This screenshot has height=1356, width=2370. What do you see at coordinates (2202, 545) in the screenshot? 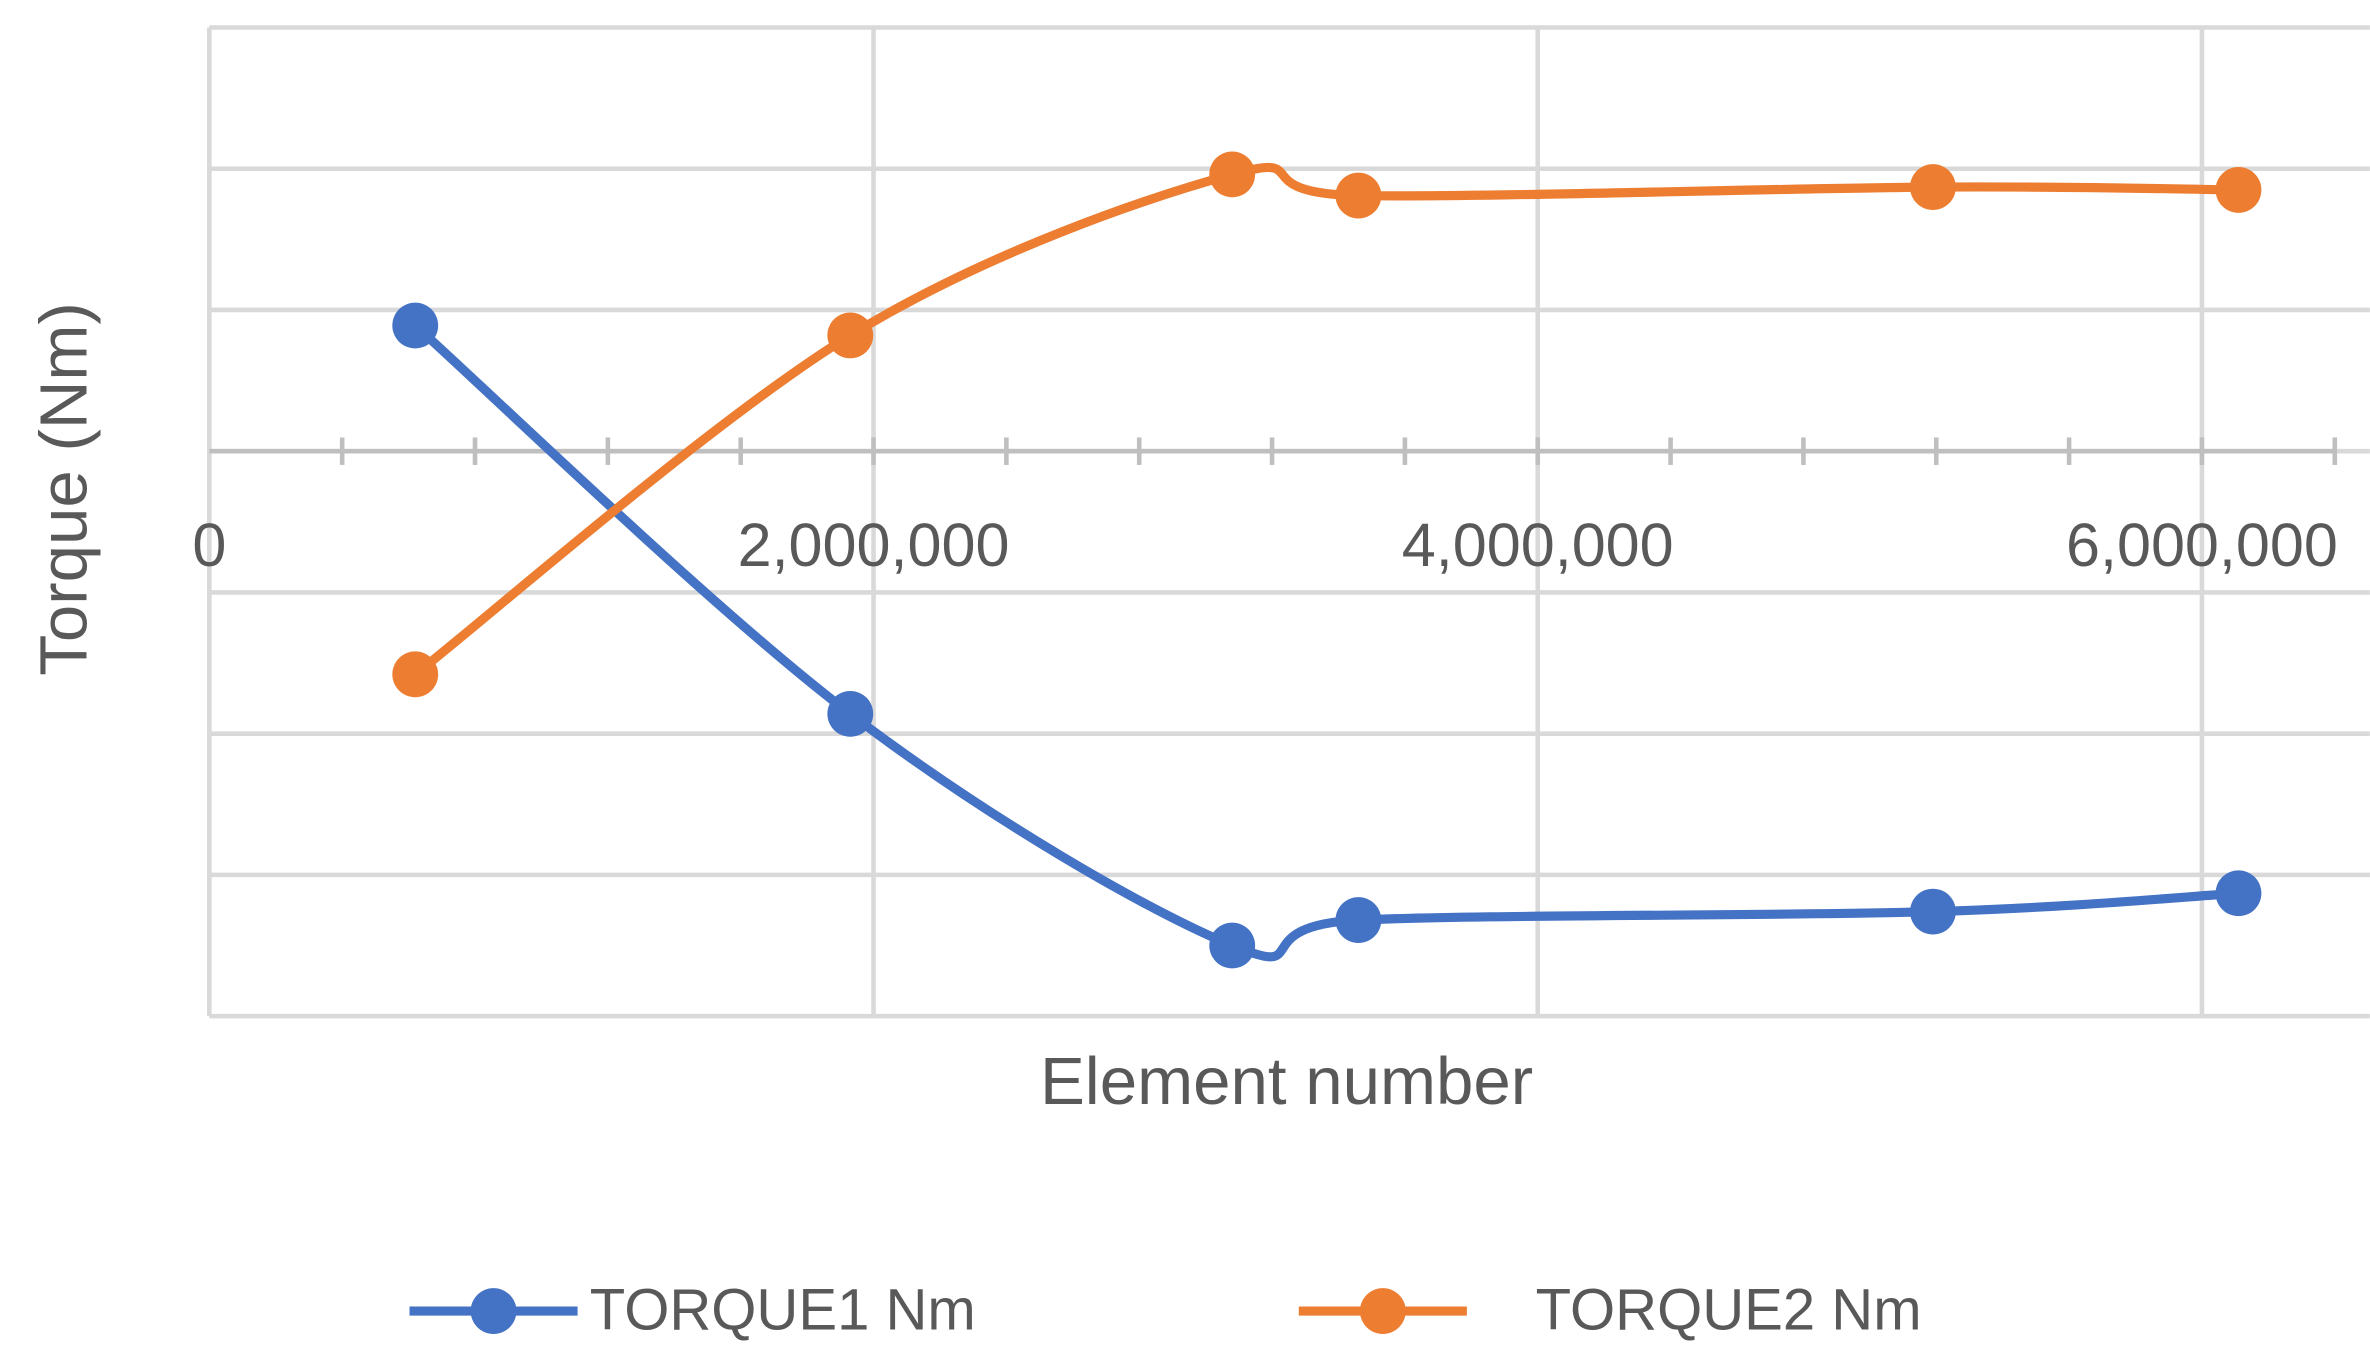
I see `x-tick-label: 6,000,000` at bounding box center [2202, 545].